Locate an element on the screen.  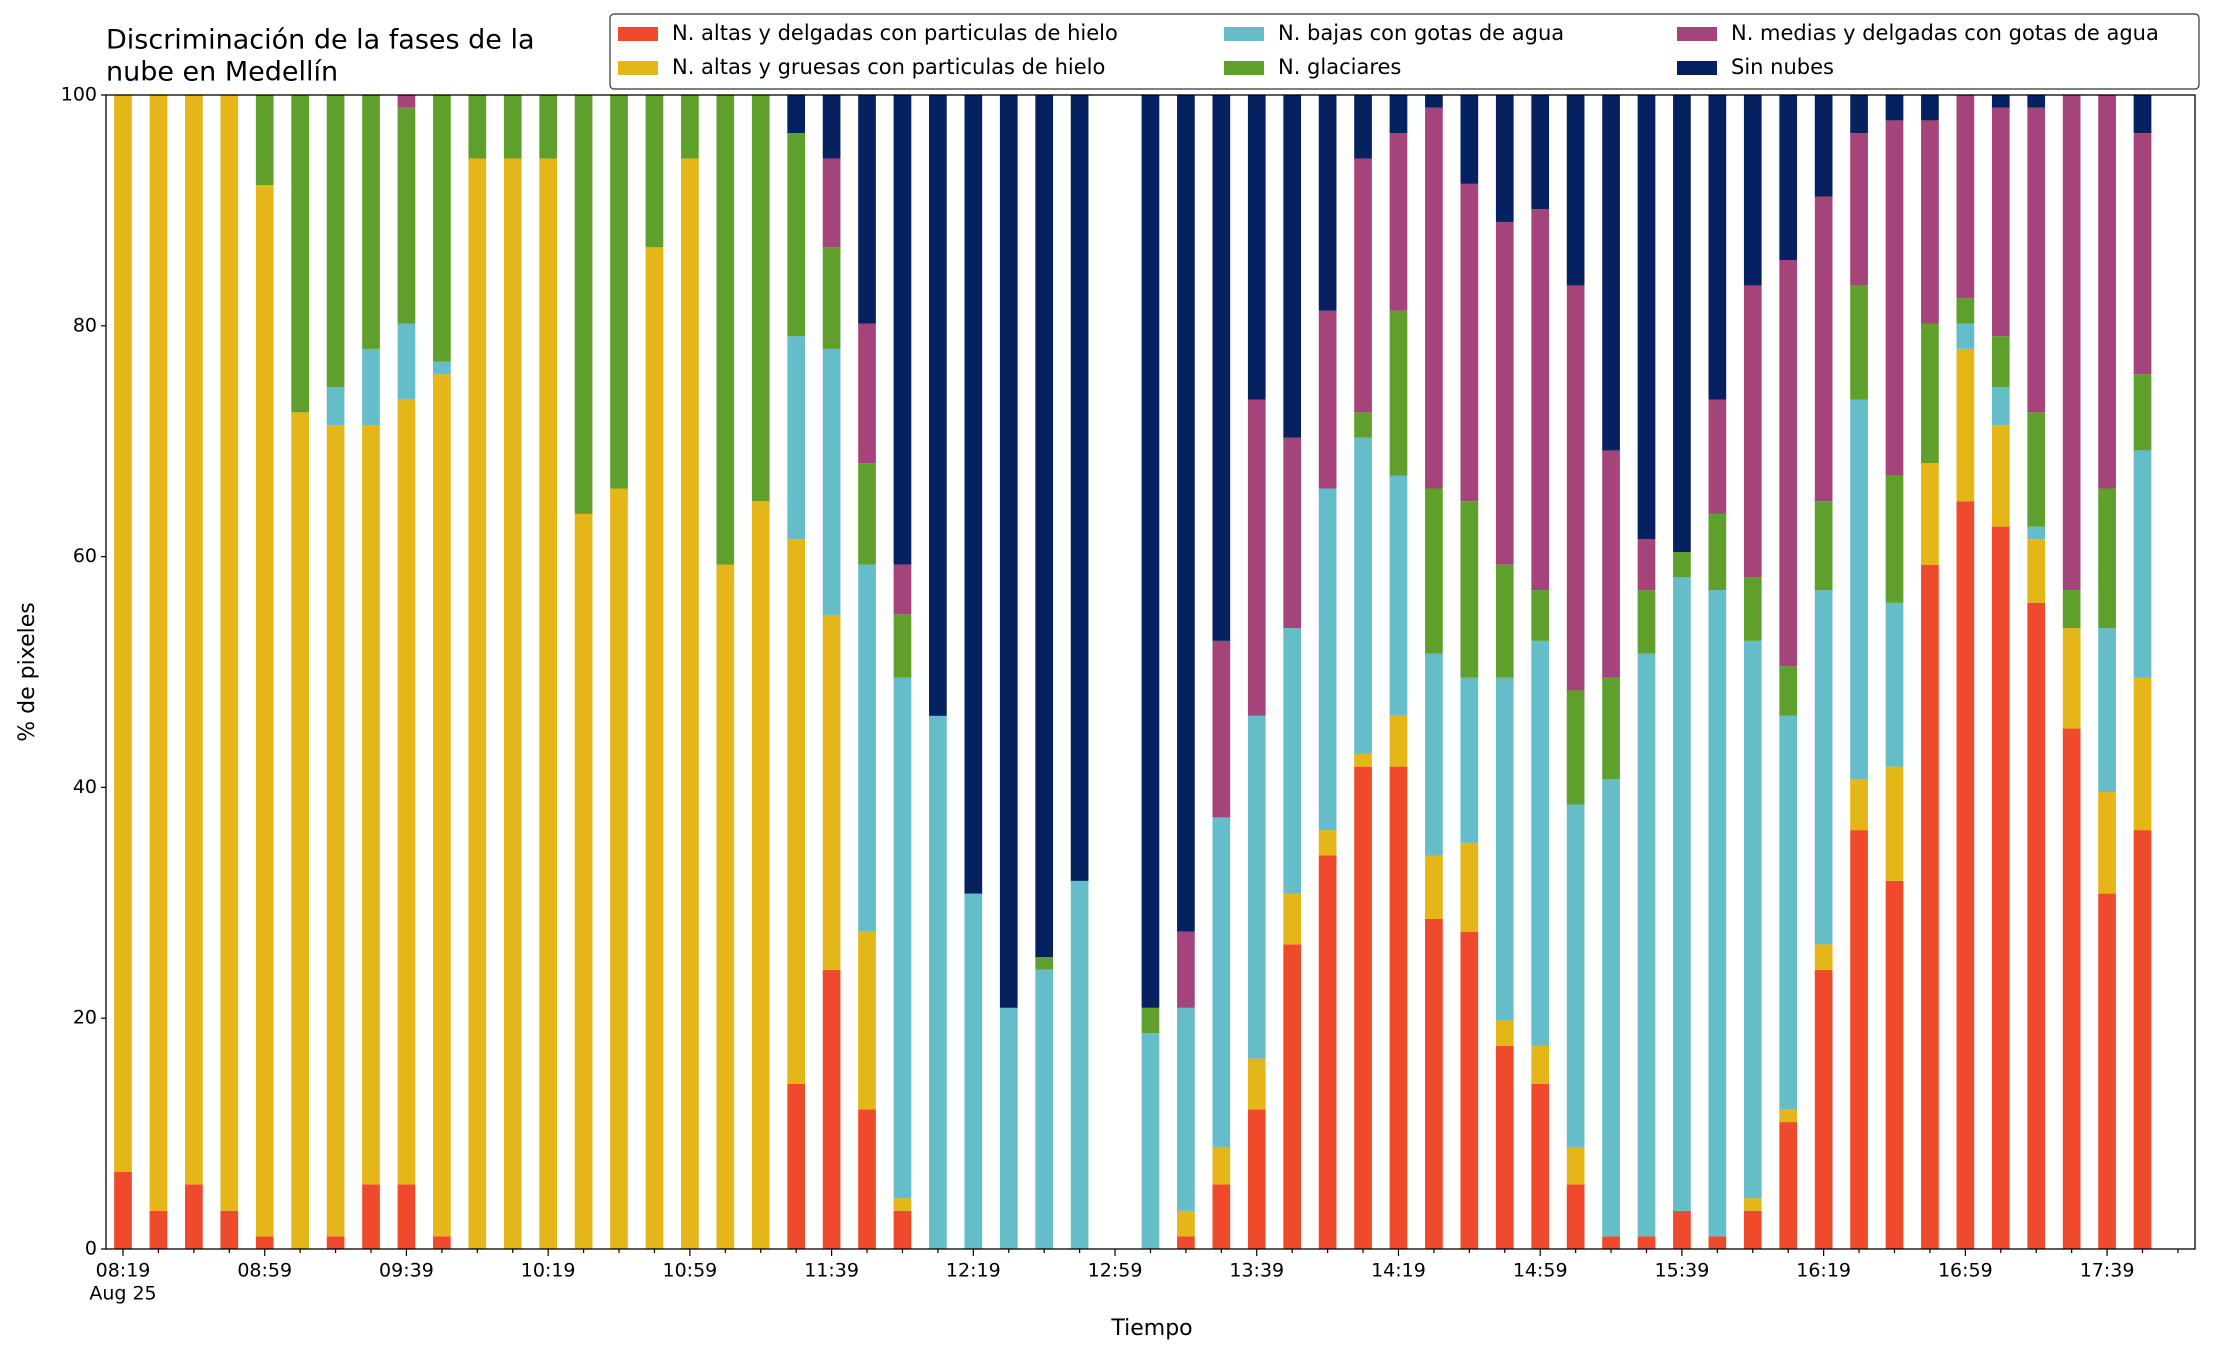
y-axis-label: % de pixeles is located at coordinates (27, 671).